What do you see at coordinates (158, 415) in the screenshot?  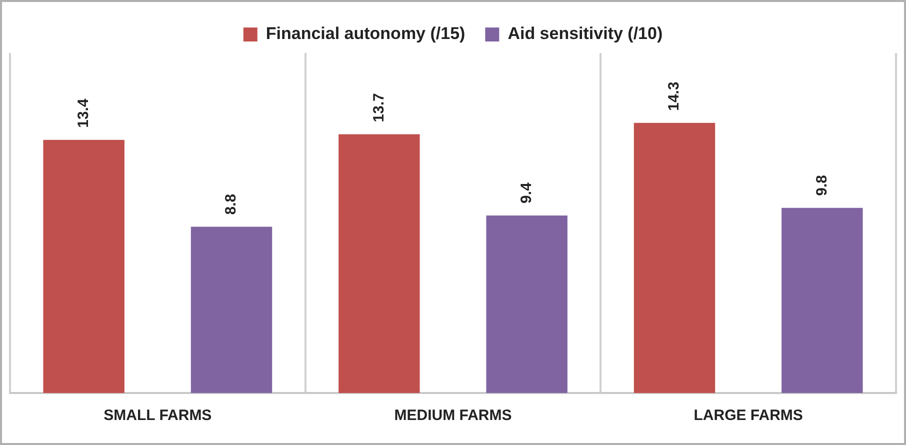 I see `x-tick-label: SMALL FARMS` at bounding box center [158, 415].